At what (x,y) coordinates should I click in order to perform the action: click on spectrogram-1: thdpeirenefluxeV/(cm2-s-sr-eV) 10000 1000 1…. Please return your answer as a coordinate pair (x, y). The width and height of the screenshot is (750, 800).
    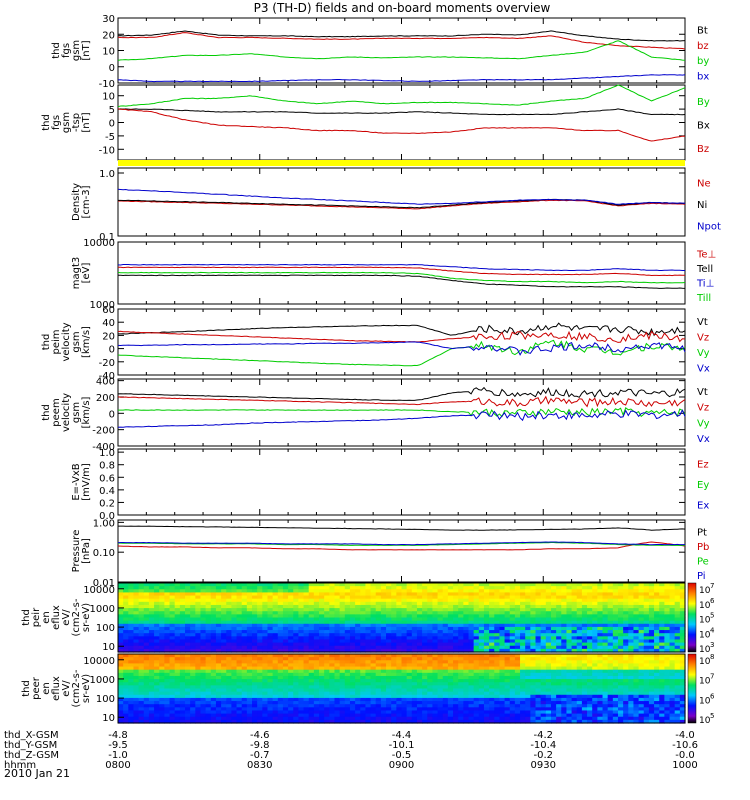
    Looking at the image, I should click on (368, 618).